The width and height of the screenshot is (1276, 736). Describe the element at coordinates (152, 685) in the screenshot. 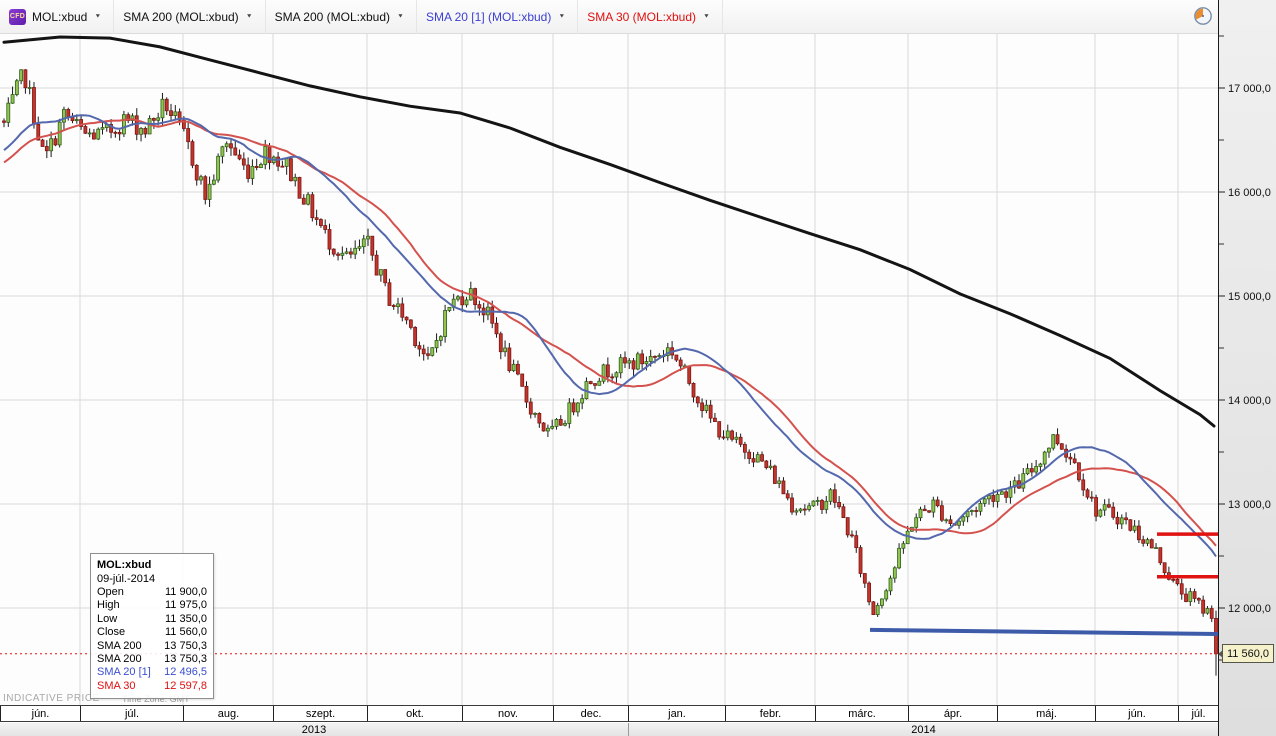

I see `tooltip-row: SMA 30 12 597,8` at that location.